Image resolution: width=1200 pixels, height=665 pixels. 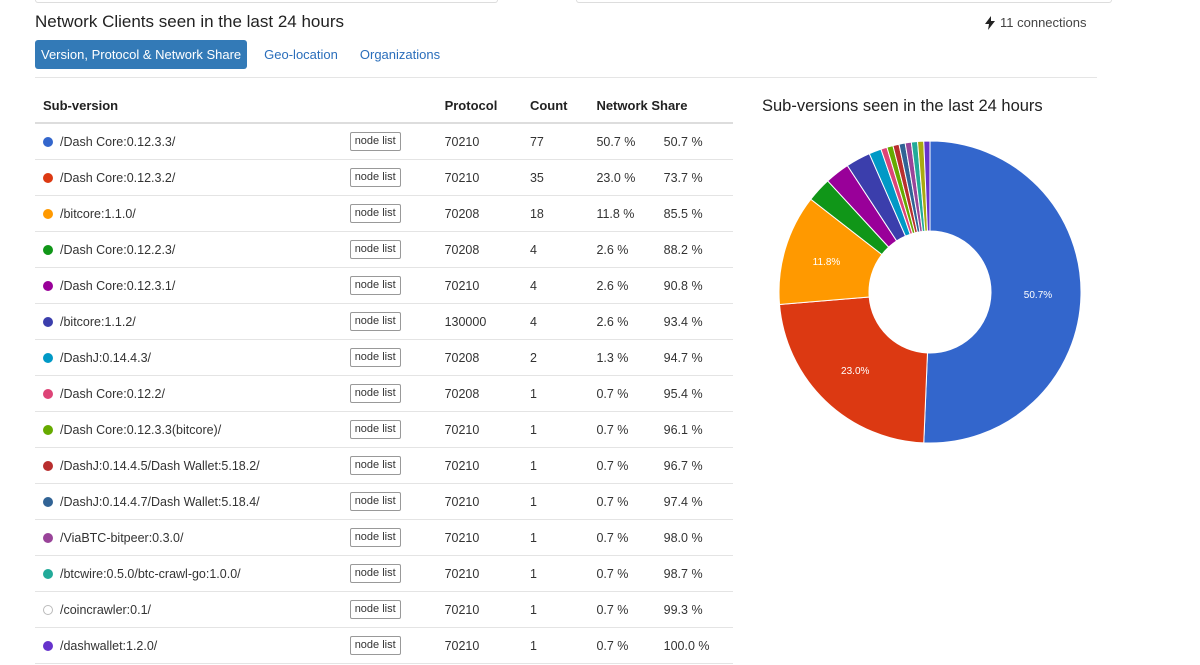 I want to click on cumulative-share-cell: 93.4 %, so click(x=698, y=321).